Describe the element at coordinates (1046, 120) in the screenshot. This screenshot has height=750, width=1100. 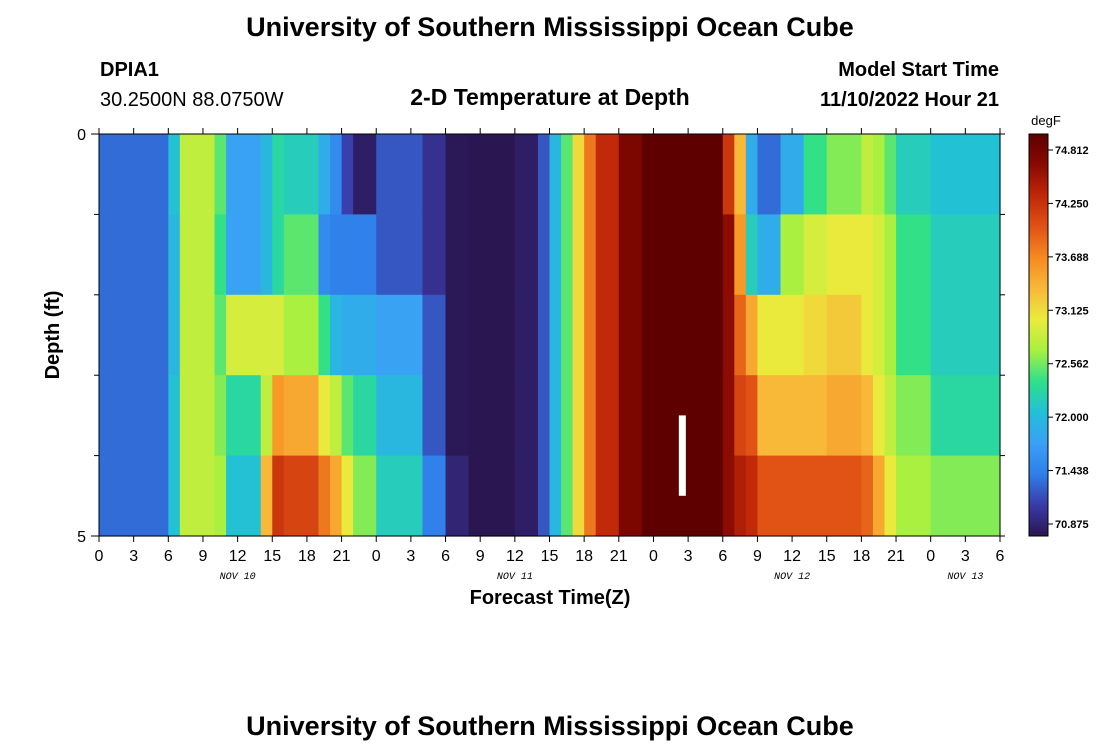
I see `colorbar-unit: degF` at that location.